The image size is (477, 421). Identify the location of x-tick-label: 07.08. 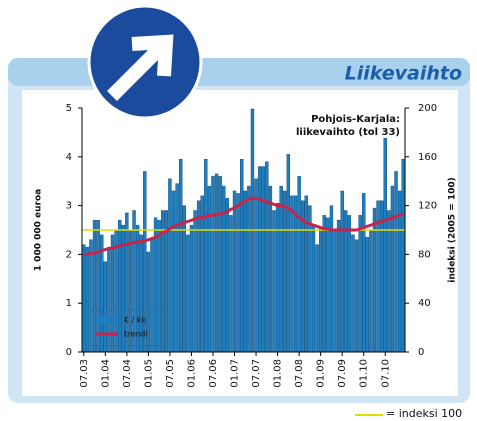
(299, 373).